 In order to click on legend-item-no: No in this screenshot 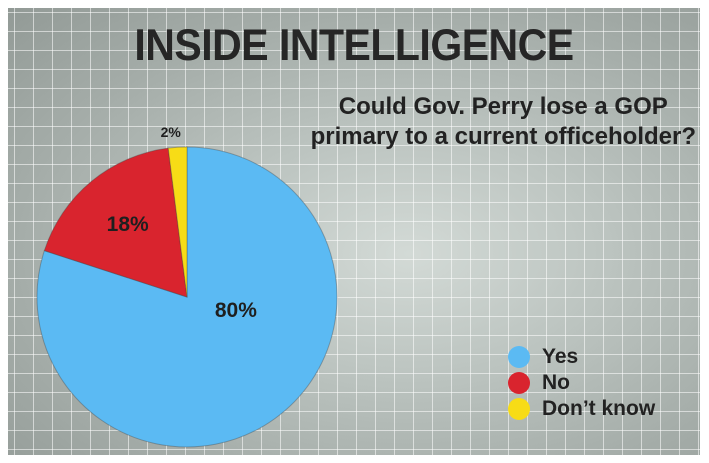, I will do `click(603, 383)`.